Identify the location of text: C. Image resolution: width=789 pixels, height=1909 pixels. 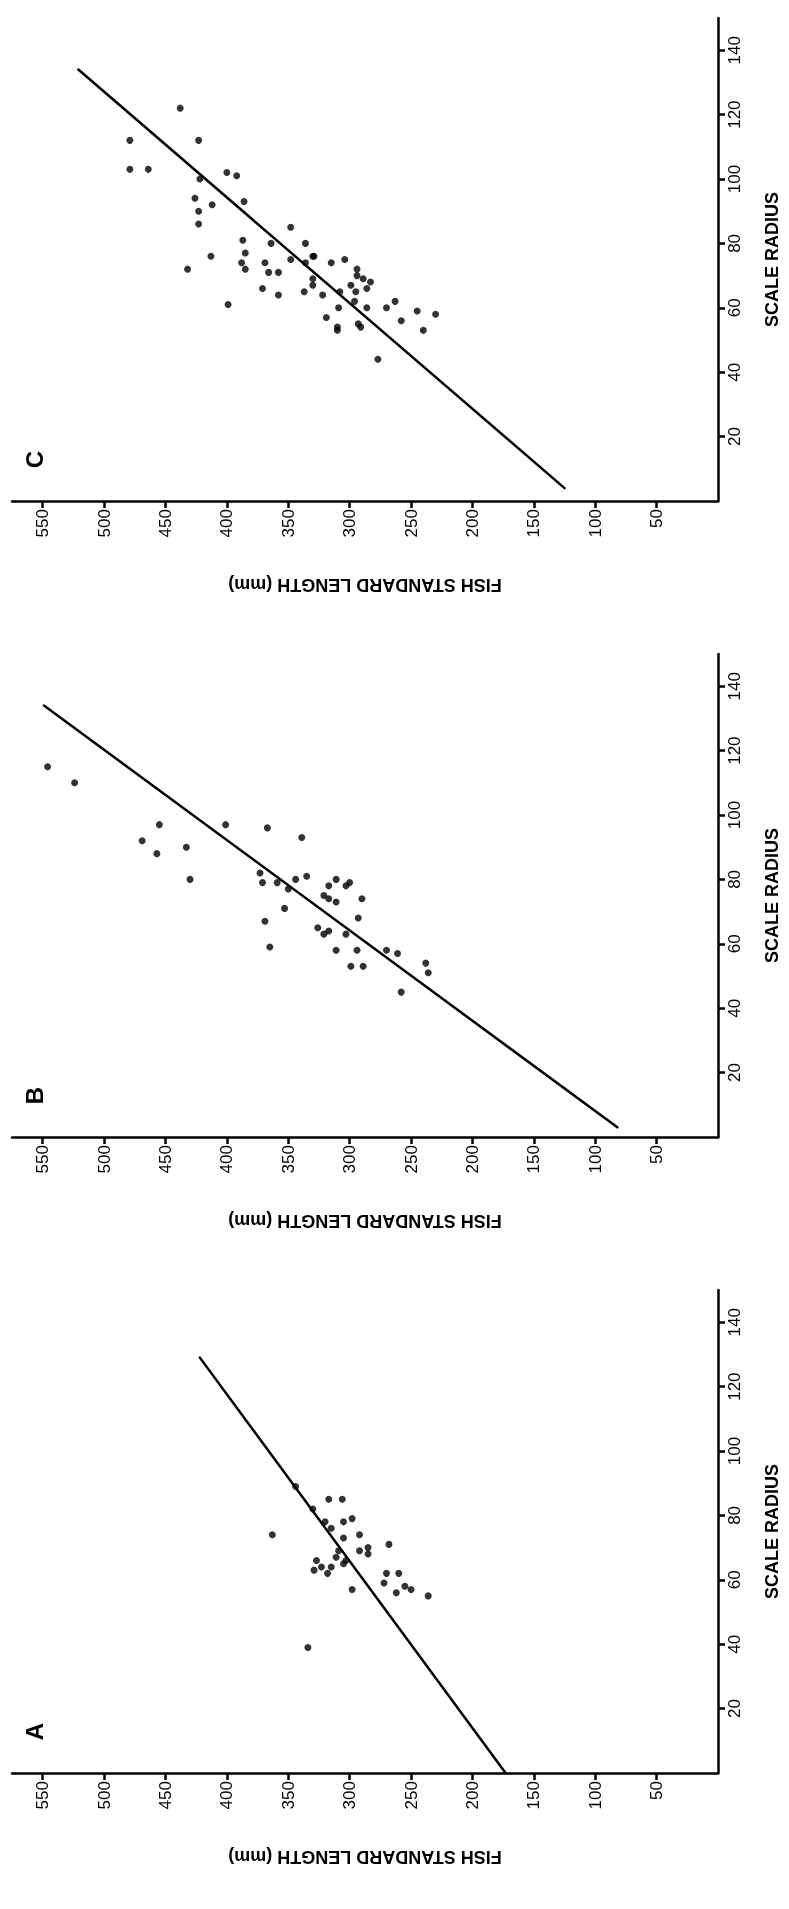
(34, 459).